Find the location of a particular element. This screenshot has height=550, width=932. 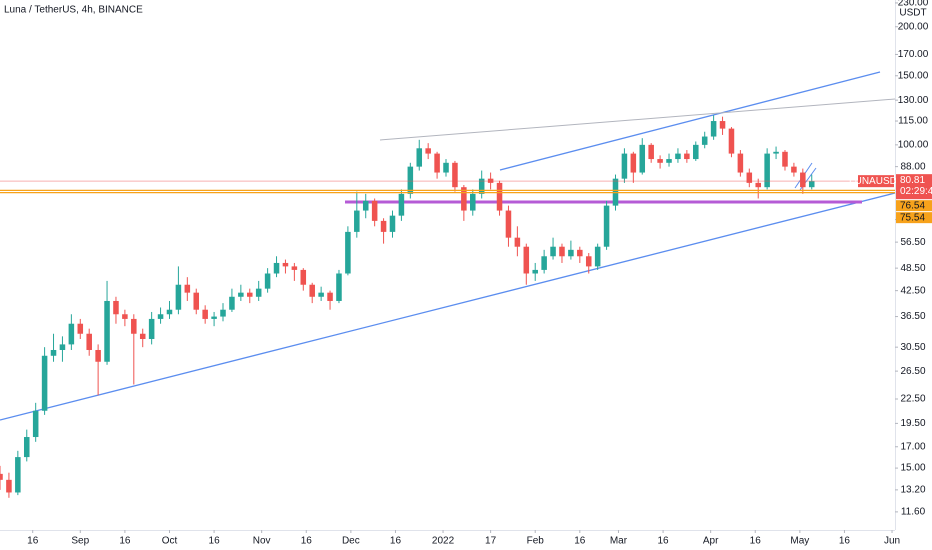

y-tick-label: 42.50 is located at coordinates (912, 290).